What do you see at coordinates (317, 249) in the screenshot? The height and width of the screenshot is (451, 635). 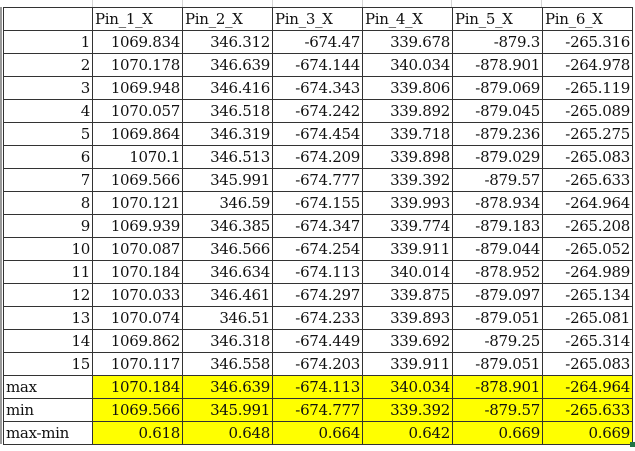 I see `cell: -674.254` at bounding box center [317, 249].